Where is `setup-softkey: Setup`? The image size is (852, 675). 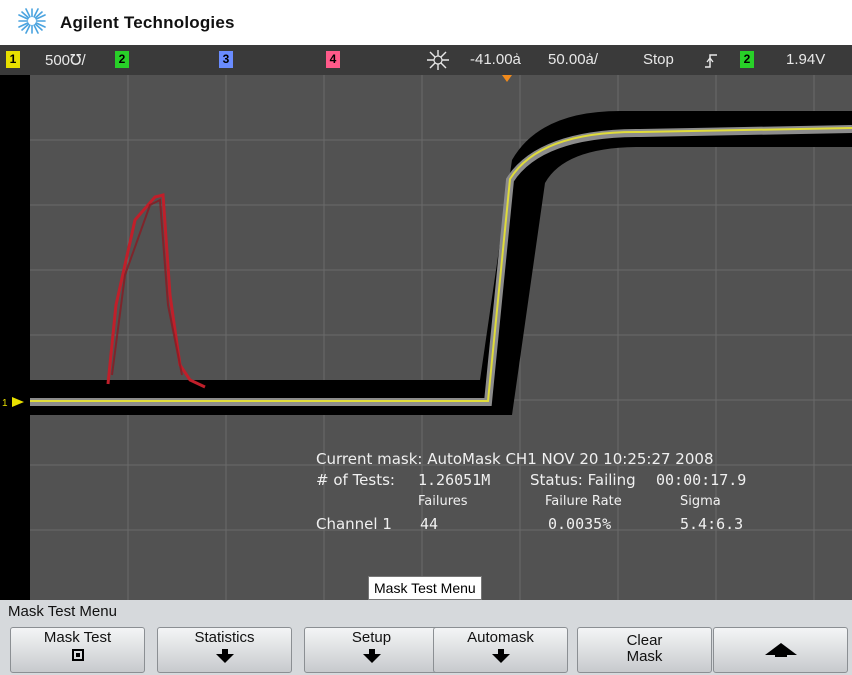
setup-softkey: Setup is located at coordinates (371, 650).